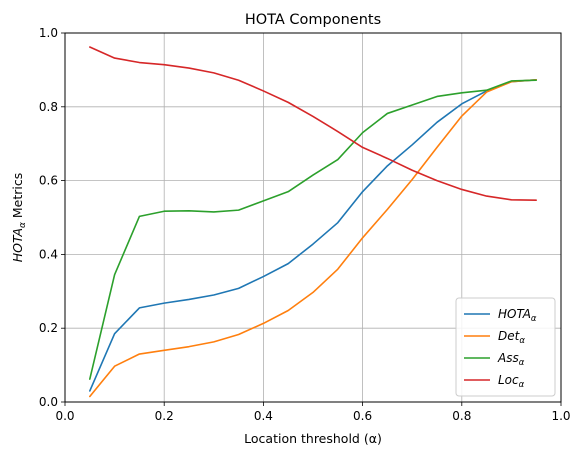  Describe the element at coordinates (313, 438) in the screenshot. I see `x-axis-label: Location threshold (α)` at that location.